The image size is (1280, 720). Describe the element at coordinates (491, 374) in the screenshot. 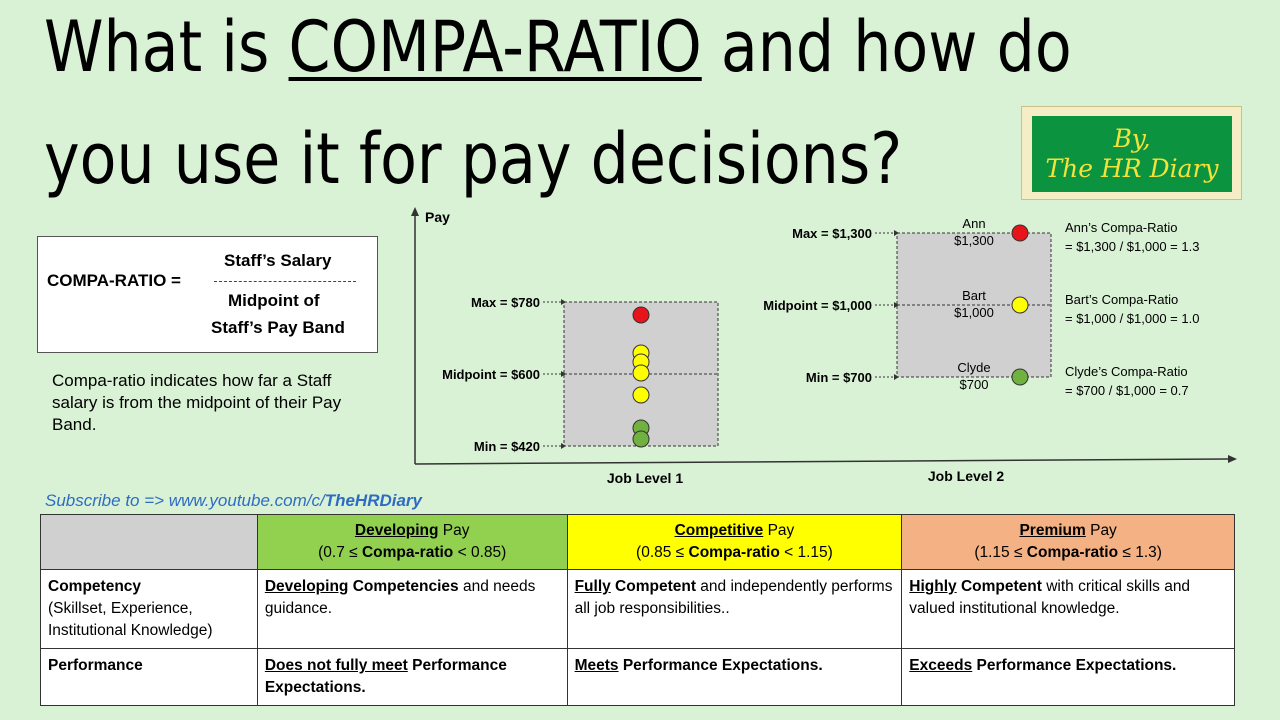

I see `midpoint-label: Midpoint = $600` at that location.